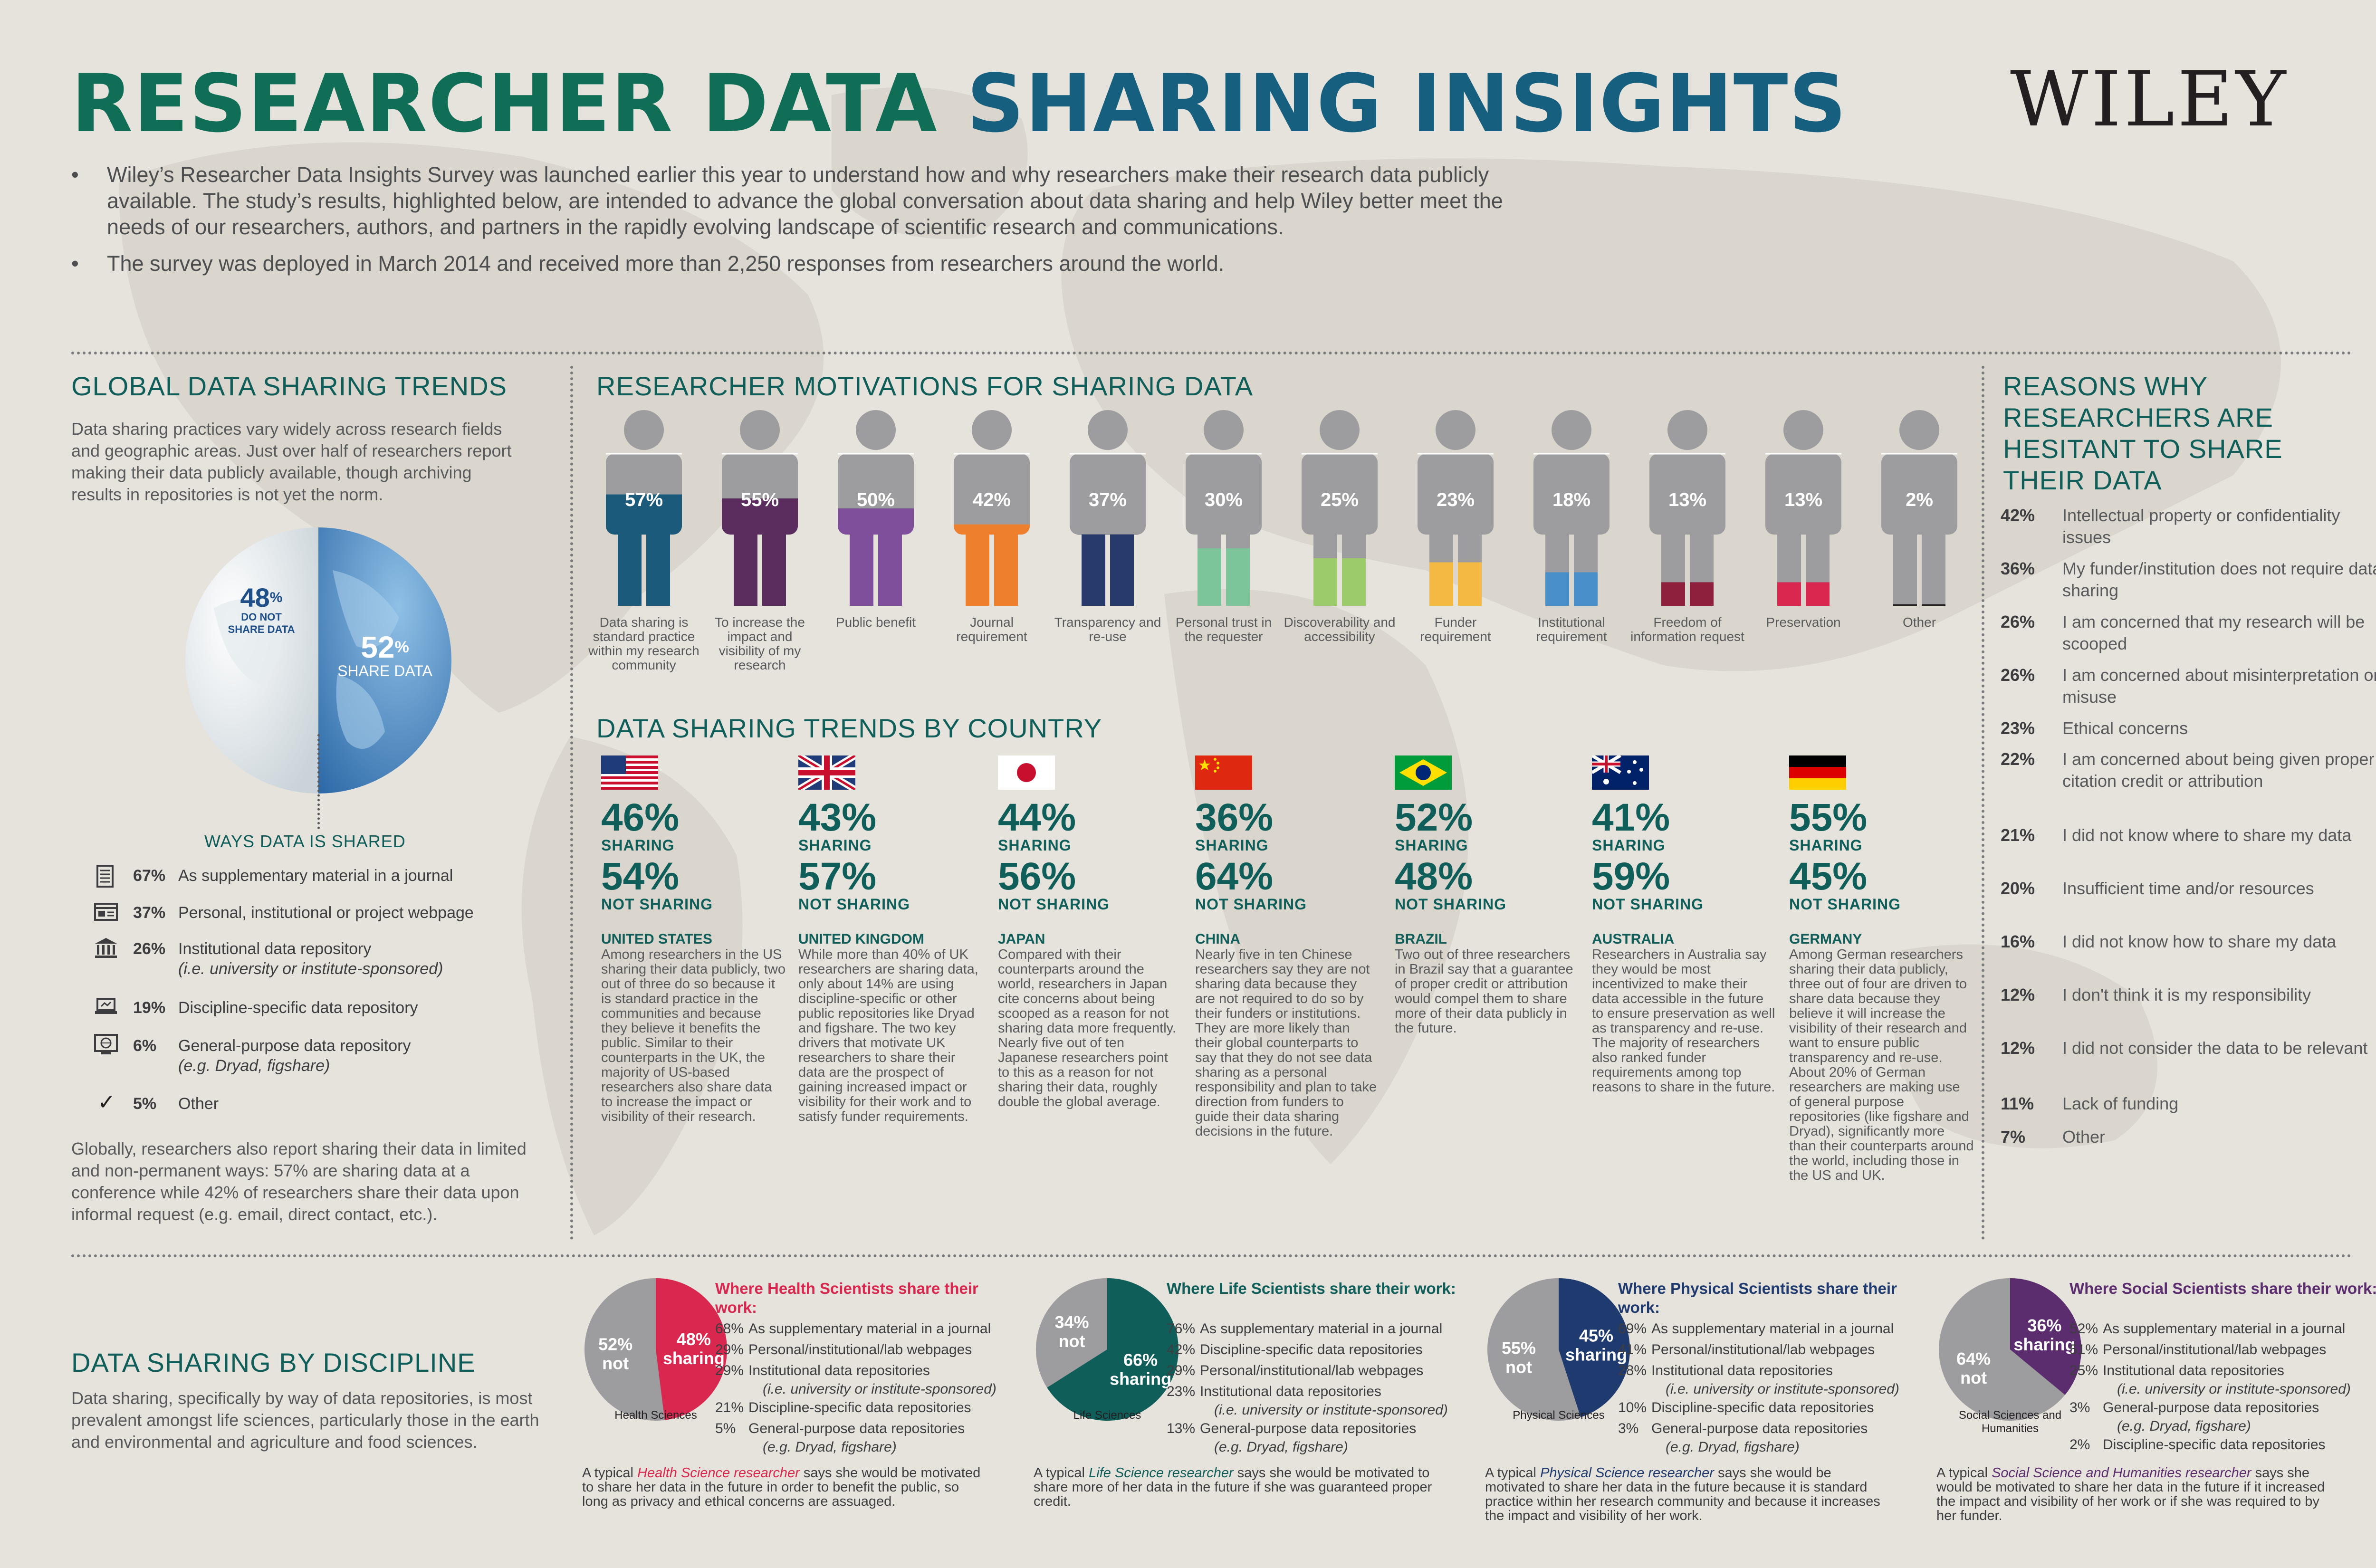  What do you see at coordinates (1571, 629) in the screenshot?
I see `motivation-label: Institutional requirement` at bounding box center [1571, 629].